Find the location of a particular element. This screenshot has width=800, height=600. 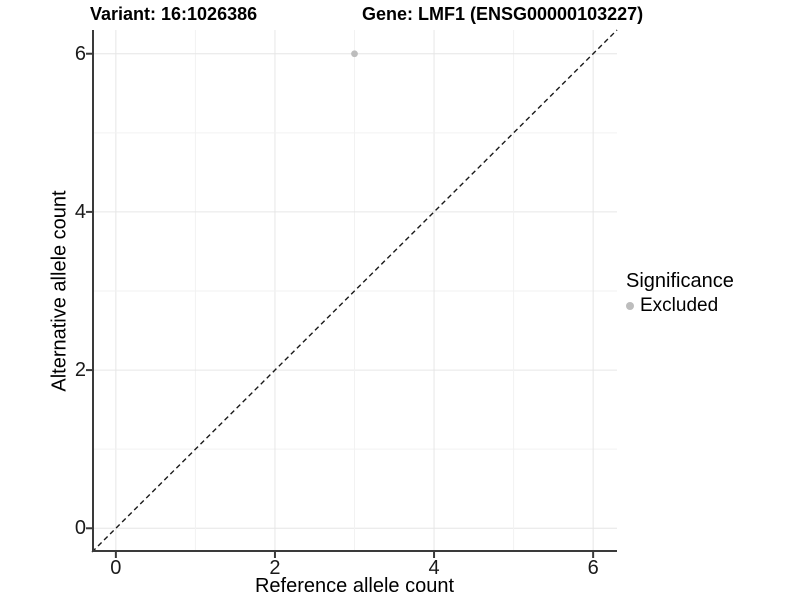

legend-item-label: Excluded is located at coordinates (679, 305).